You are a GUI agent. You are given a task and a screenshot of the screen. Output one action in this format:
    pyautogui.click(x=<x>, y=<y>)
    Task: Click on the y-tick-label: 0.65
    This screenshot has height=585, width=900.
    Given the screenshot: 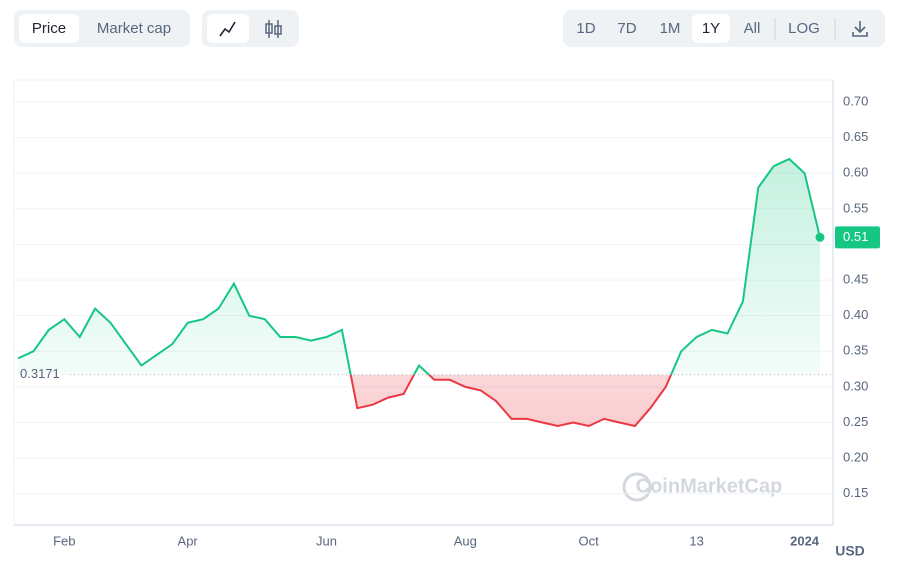 What is the action you would take?
    pyautogui.click(x=855, y=136)
    